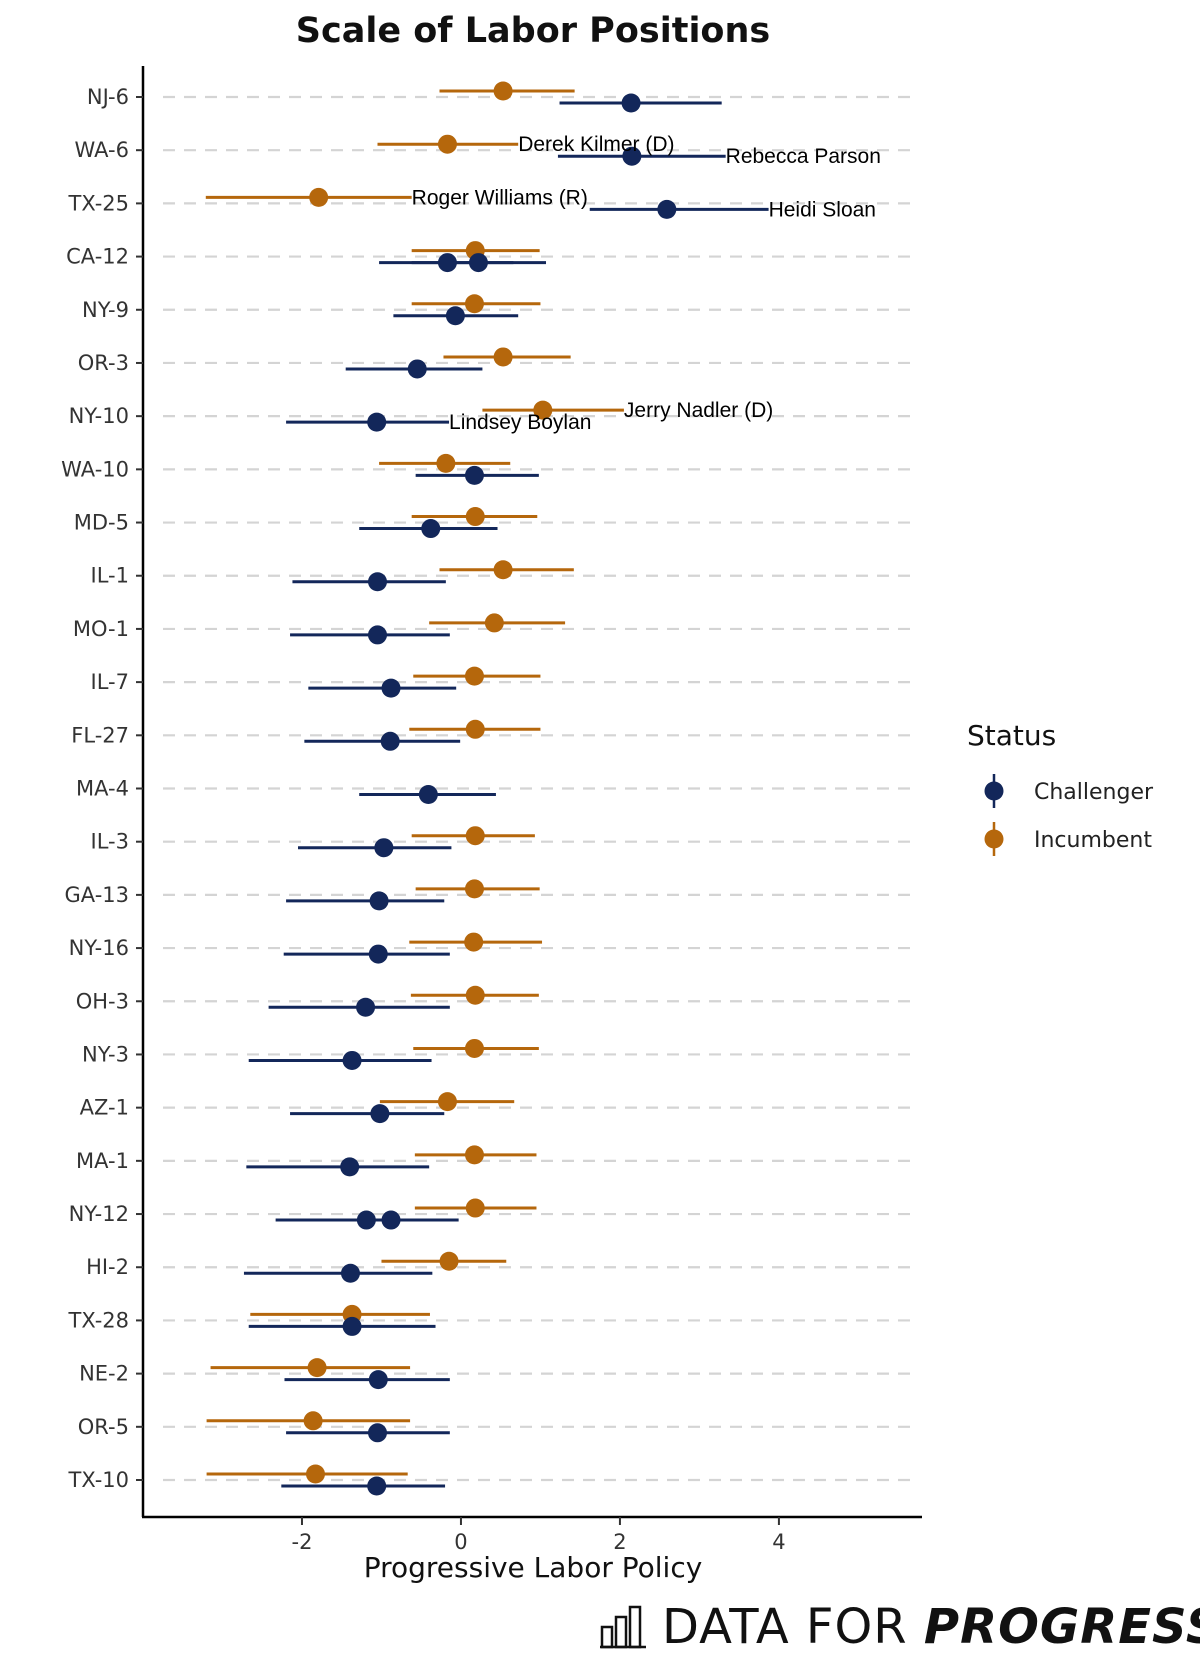 The height and width of the screenshot is (1655, 1200). What do you see at coordinates (110, 576) in the screenshot?
I see `y-tick-label: IL-1` at bounding box center [110, 576].